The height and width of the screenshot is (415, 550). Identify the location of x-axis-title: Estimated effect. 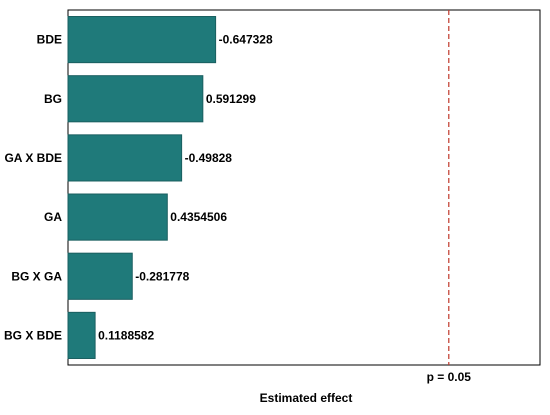
(306, 398).